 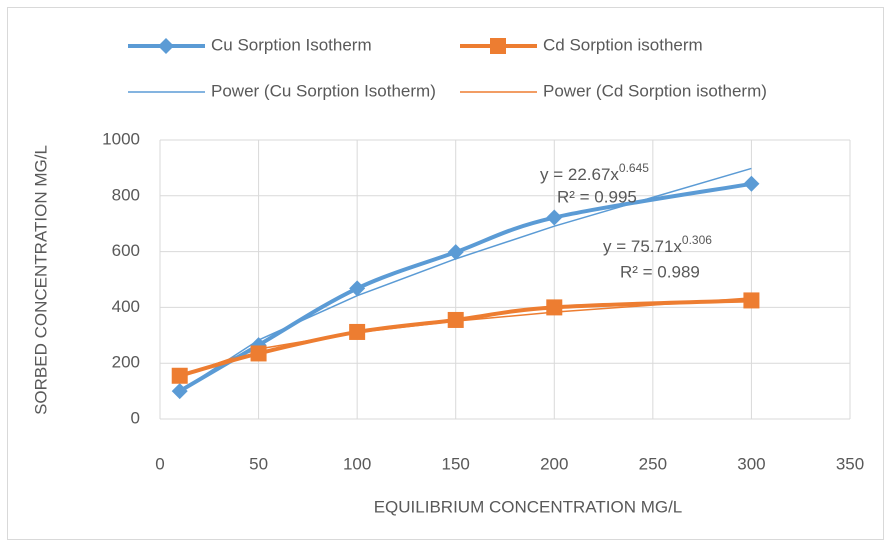 I want to click on equation-exponent: 0.306, so click(x=697, y=240).